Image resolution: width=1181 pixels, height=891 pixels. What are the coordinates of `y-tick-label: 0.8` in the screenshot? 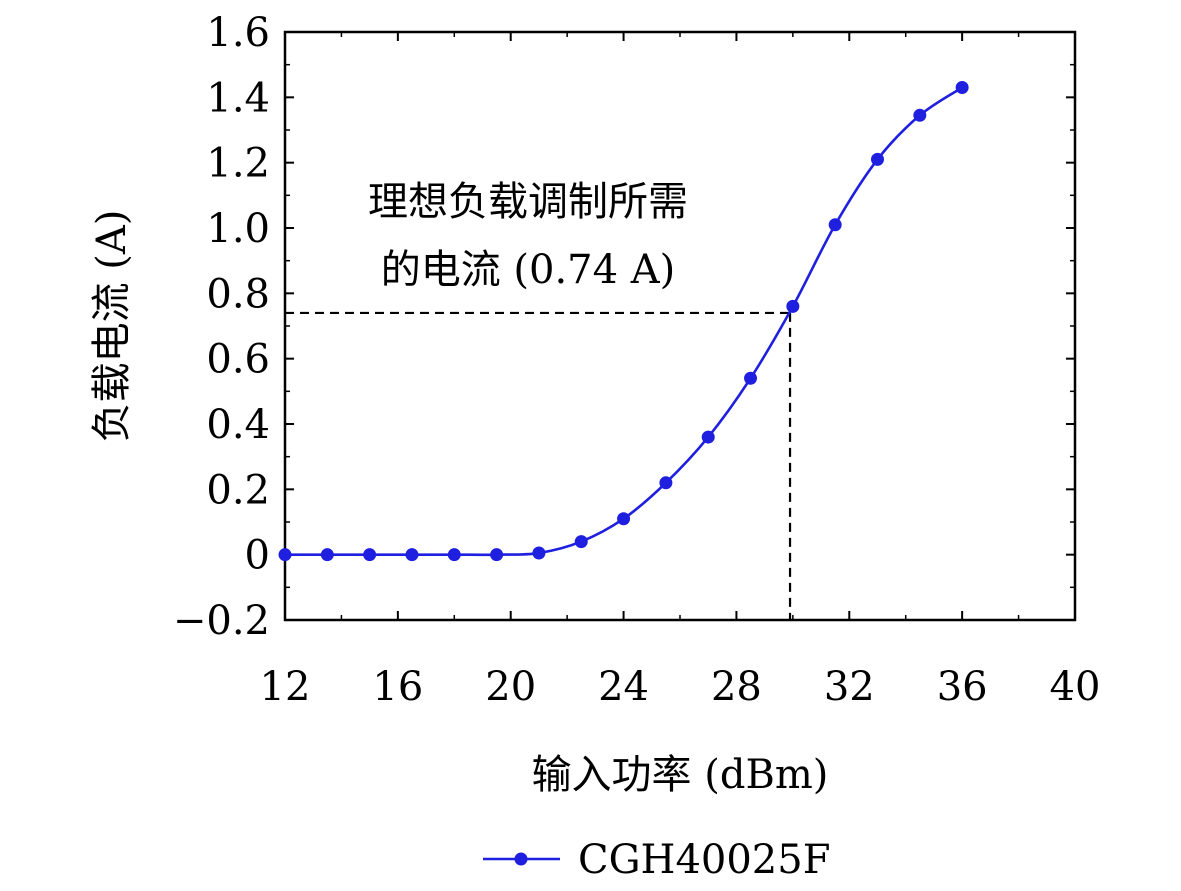 It's located at (238, 294).